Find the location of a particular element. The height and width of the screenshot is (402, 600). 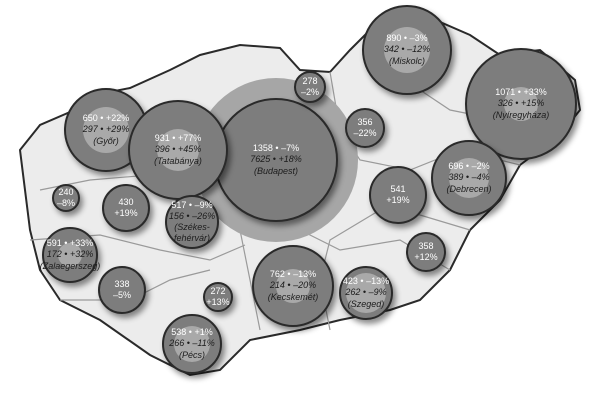

bubble-city: (Pécs) is located at coordinates (191, 354).